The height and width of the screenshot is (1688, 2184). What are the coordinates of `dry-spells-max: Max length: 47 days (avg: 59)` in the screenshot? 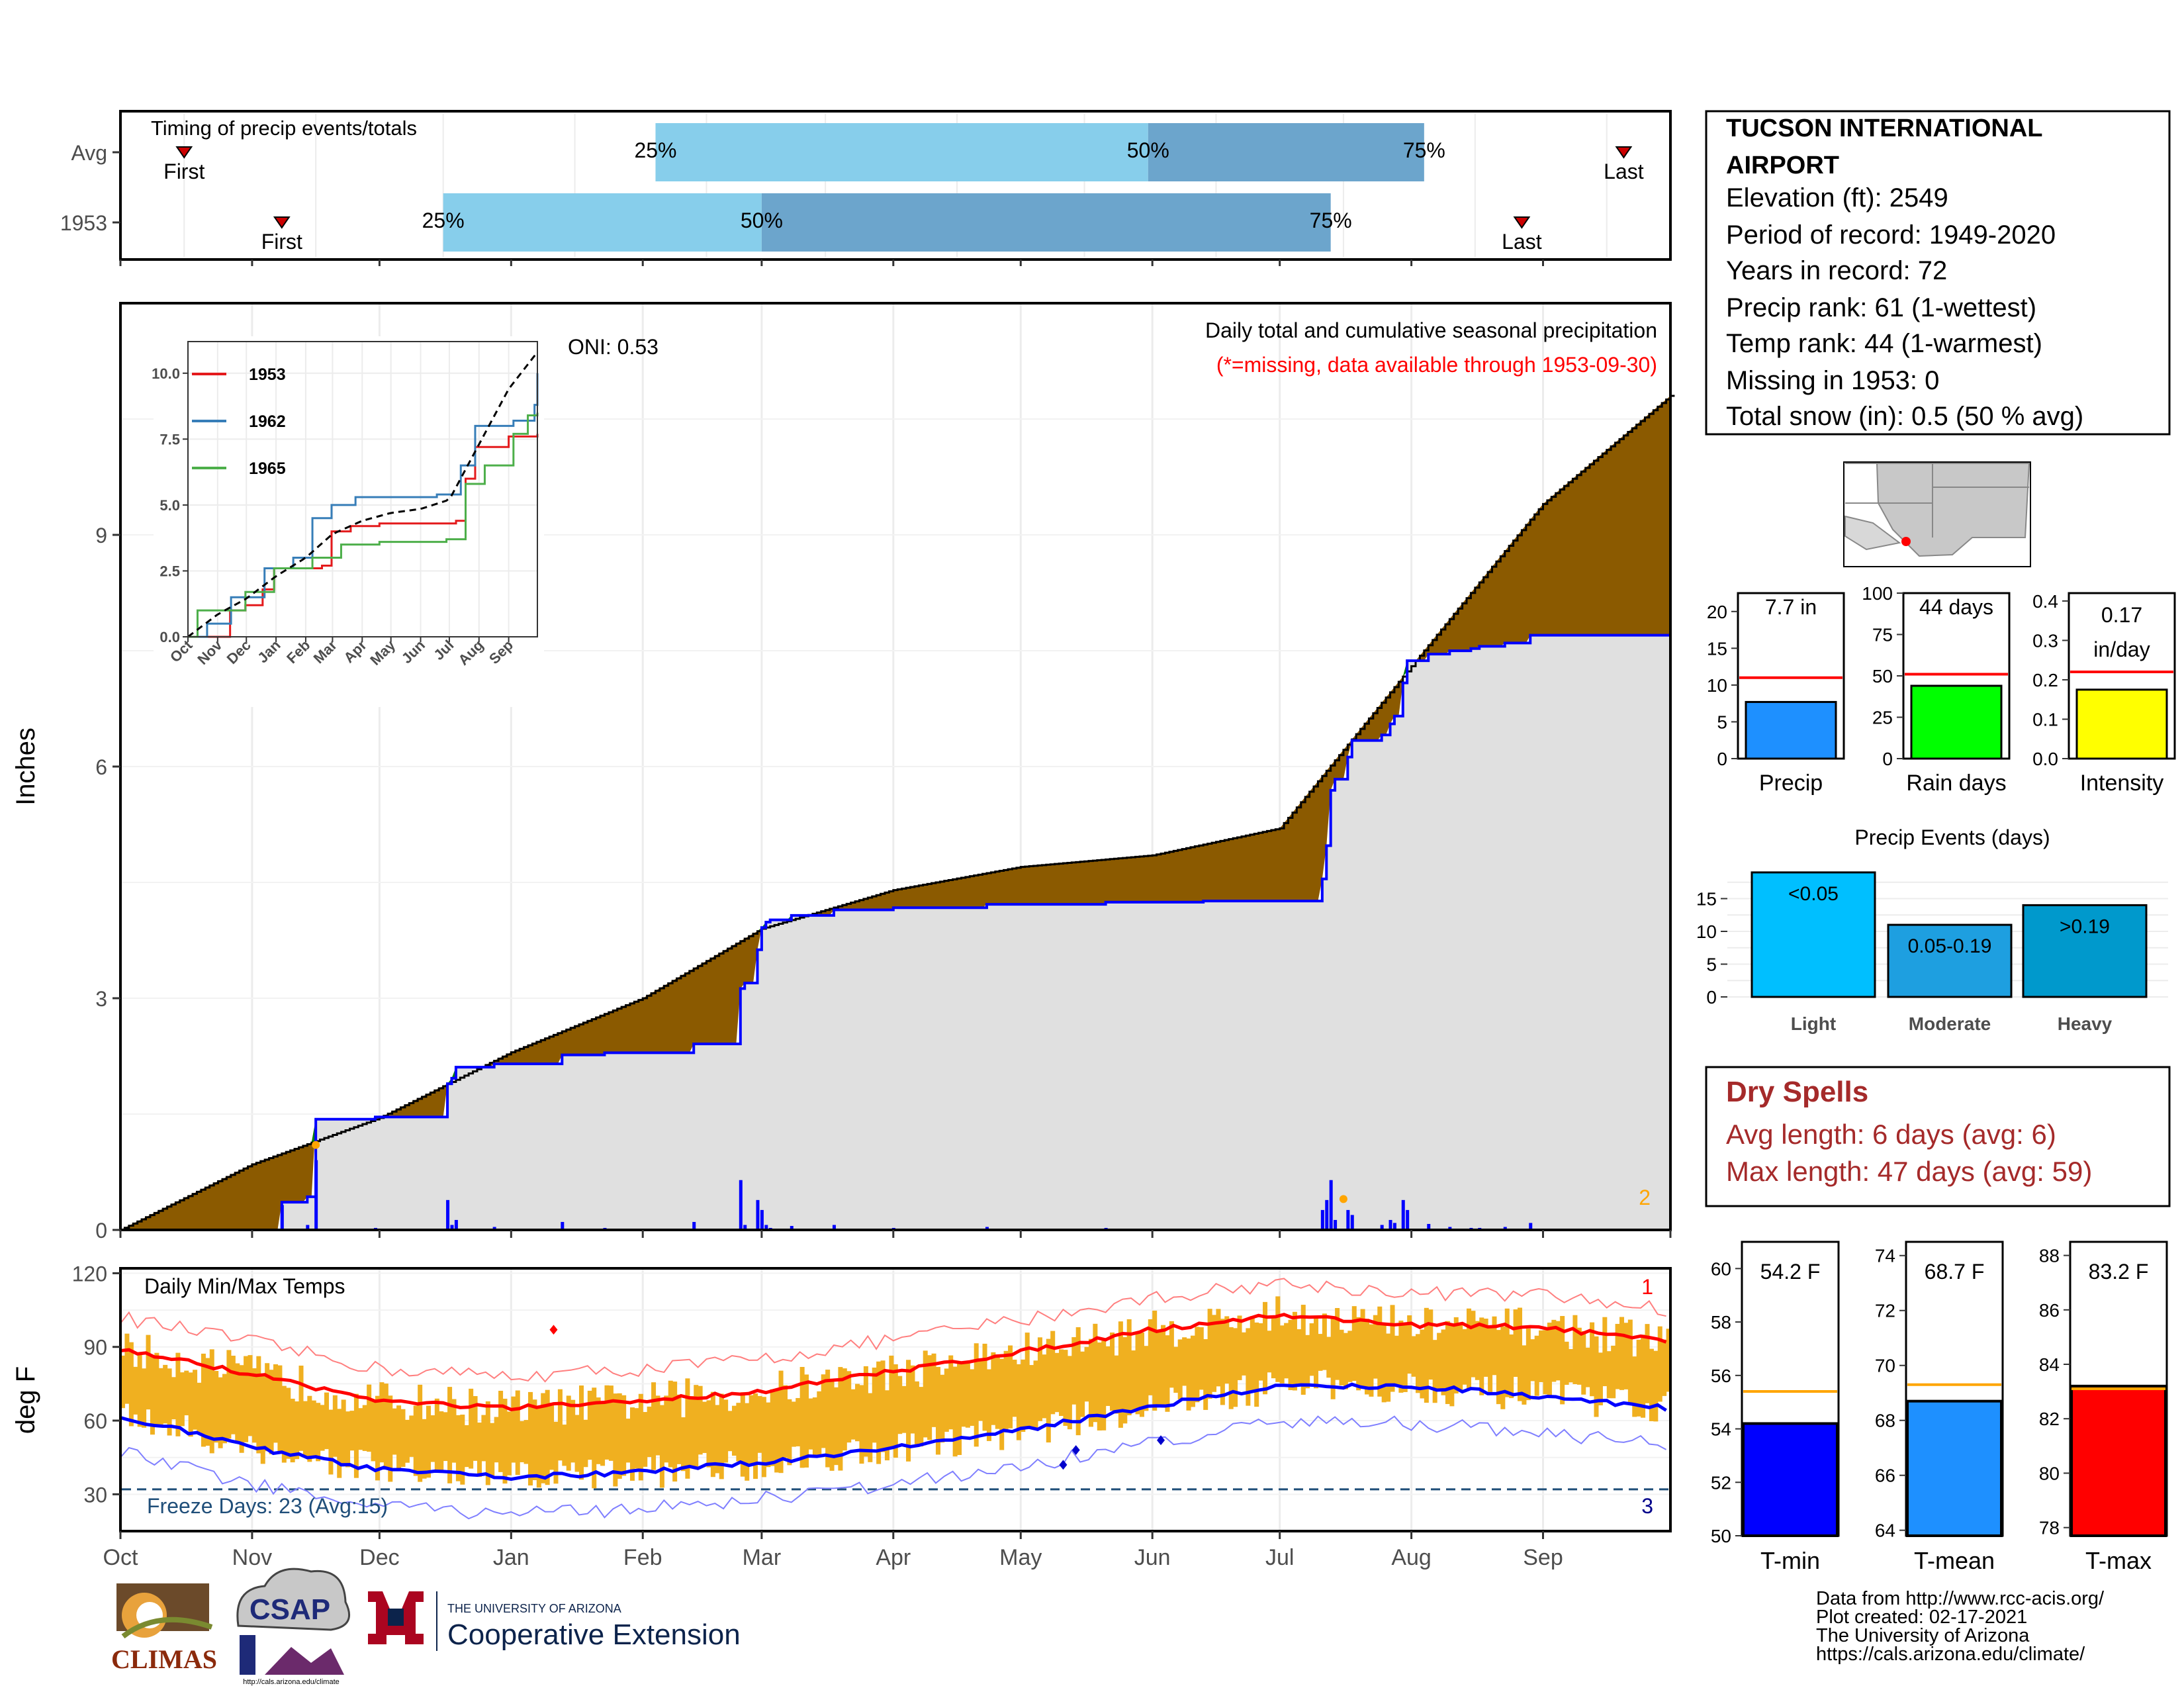 It's located at (1909, 1171).